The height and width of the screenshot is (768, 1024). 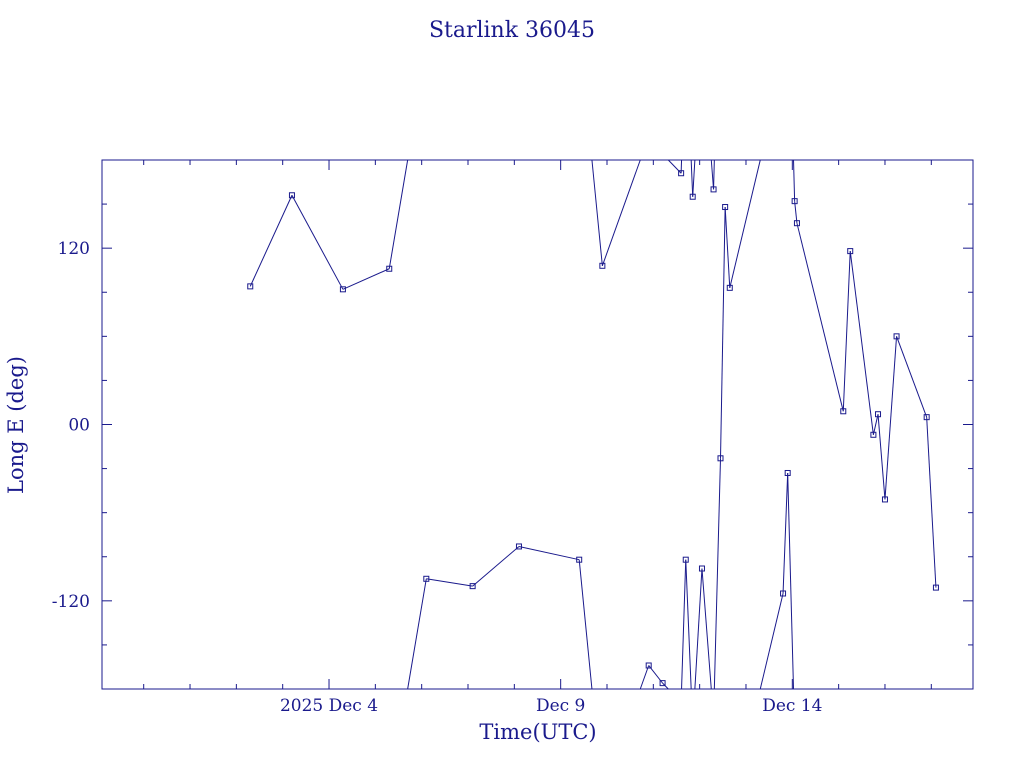 I want to click on x-tick-label: Dec 9, so click(x=560, y=706).